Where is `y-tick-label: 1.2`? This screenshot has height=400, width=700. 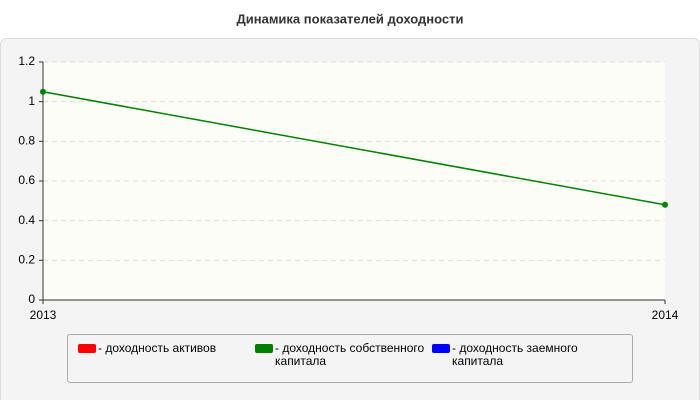 y-tick-label: 1.2 is located at coordinates (26, 61).